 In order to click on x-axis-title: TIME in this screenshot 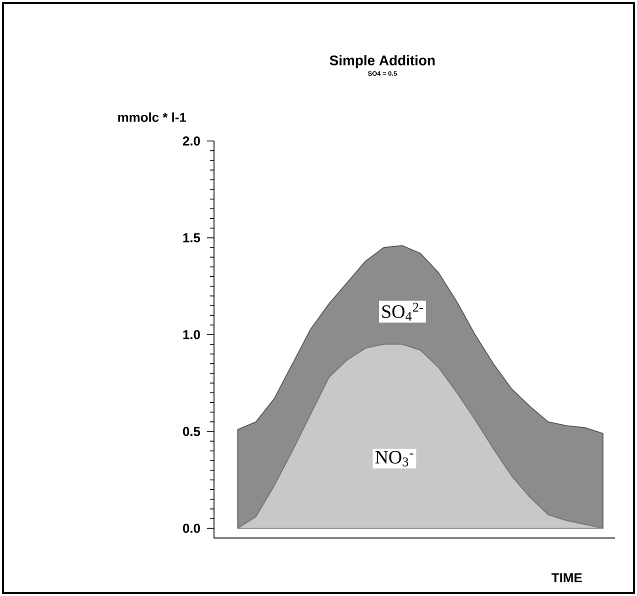, I will do `click(567, 577)`.